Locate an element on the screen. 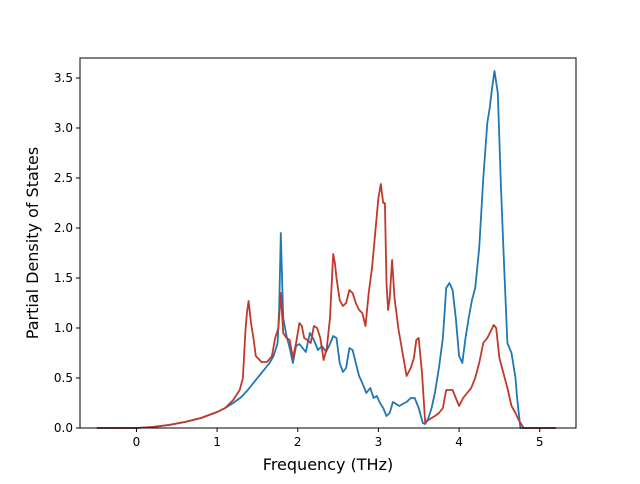  y-tick-label: 0.0 is located at coordinates (63, 428).